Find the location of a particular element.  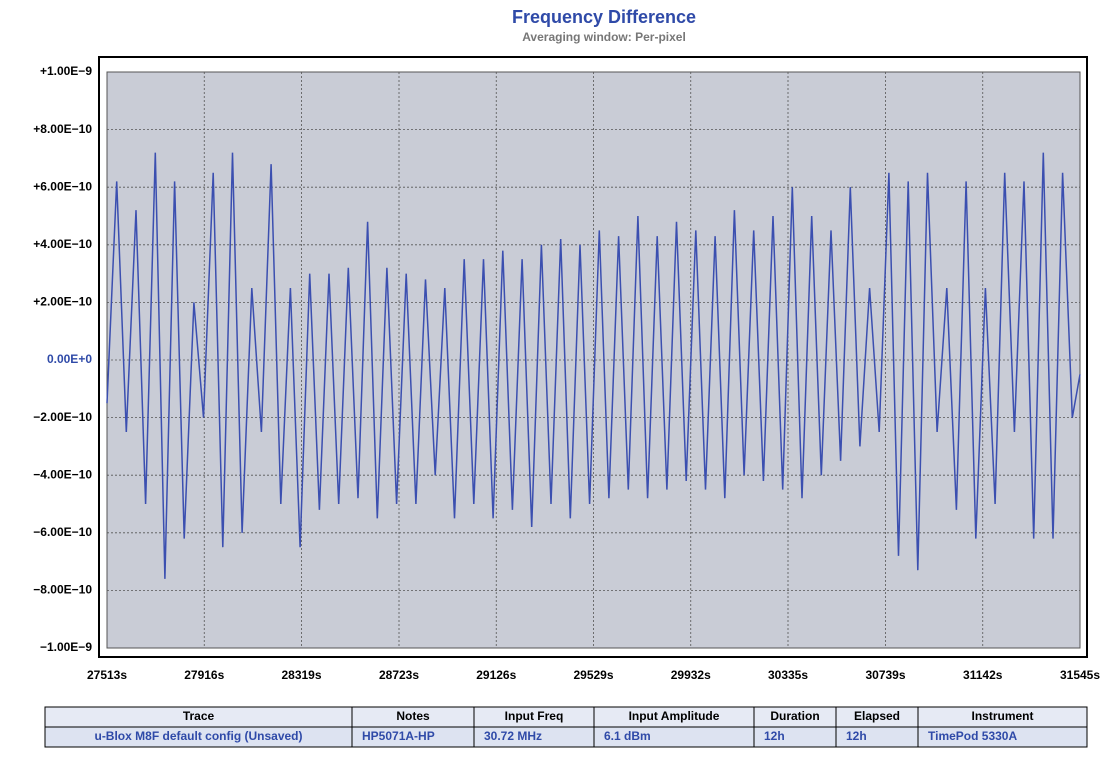

y-tick-label: −8.00E−10 is located at coordinates (62, 590).